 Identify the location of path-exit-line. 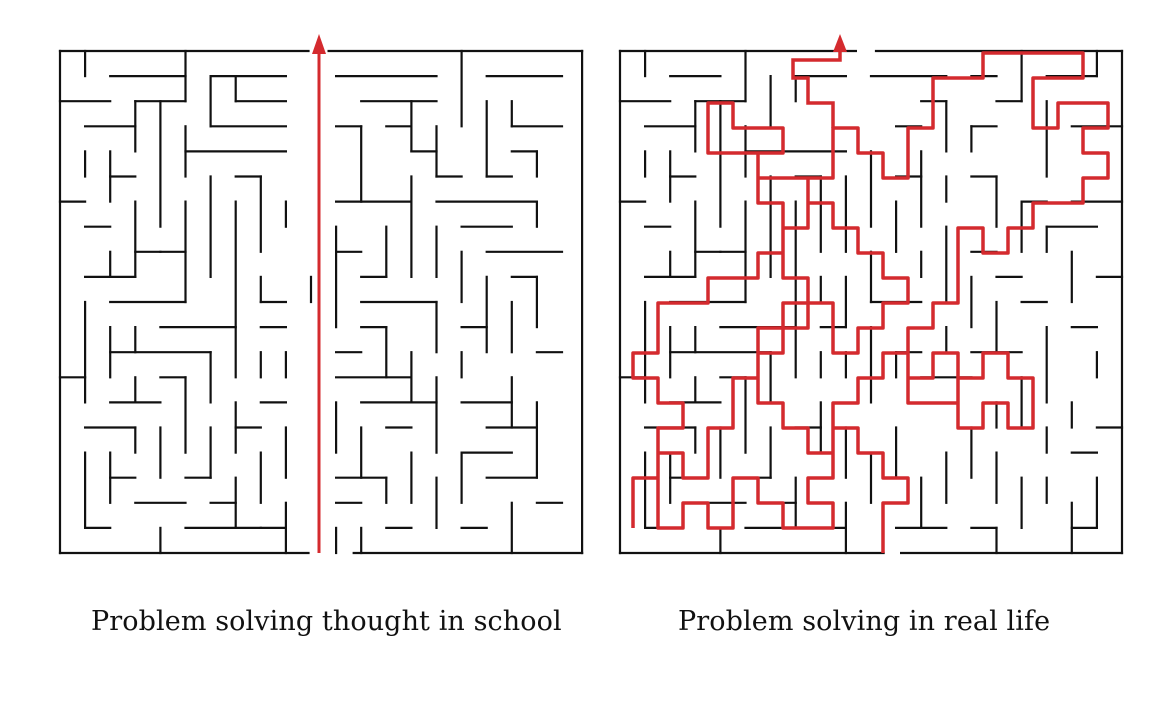
(816, 88).